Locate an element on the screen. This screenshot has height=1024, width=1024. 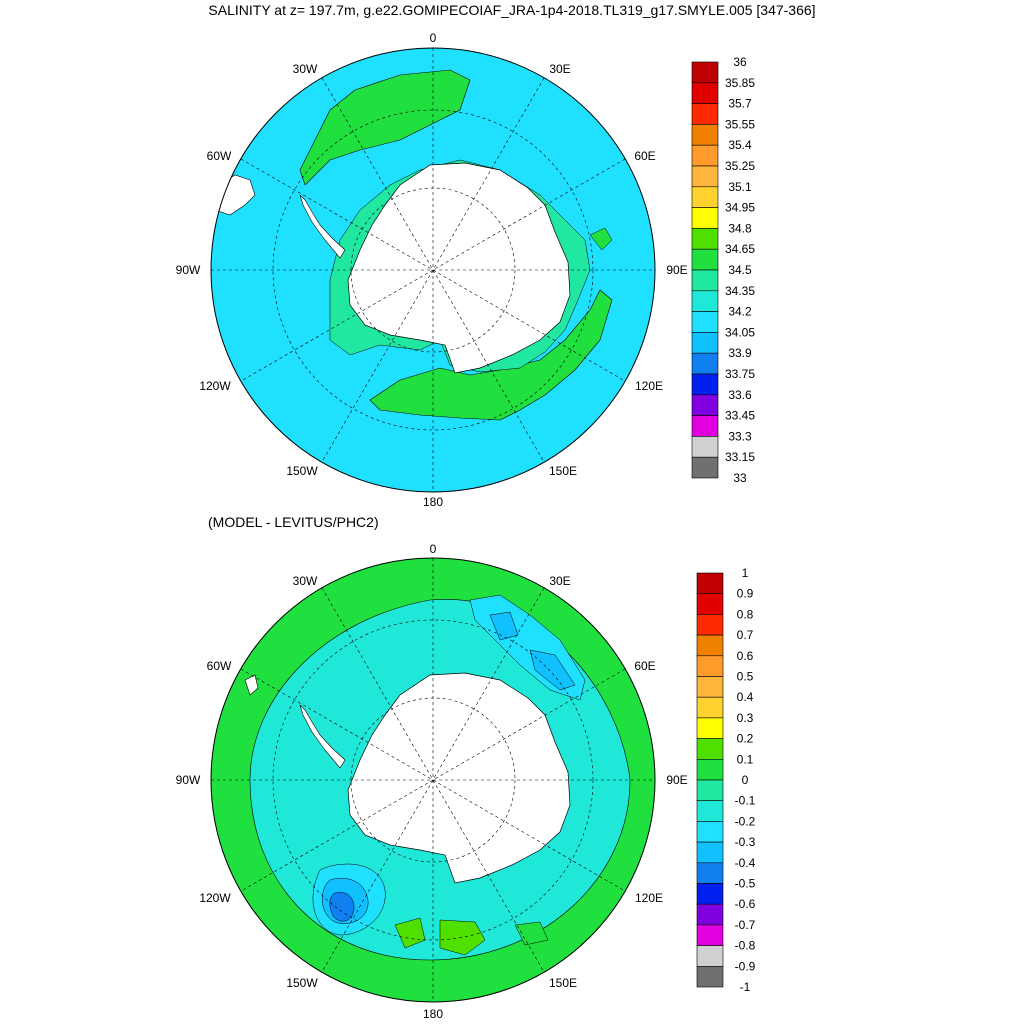
difference-subtitle: (MODEL - LEVITUS/PHC2) is located at coordinates (293, 522).